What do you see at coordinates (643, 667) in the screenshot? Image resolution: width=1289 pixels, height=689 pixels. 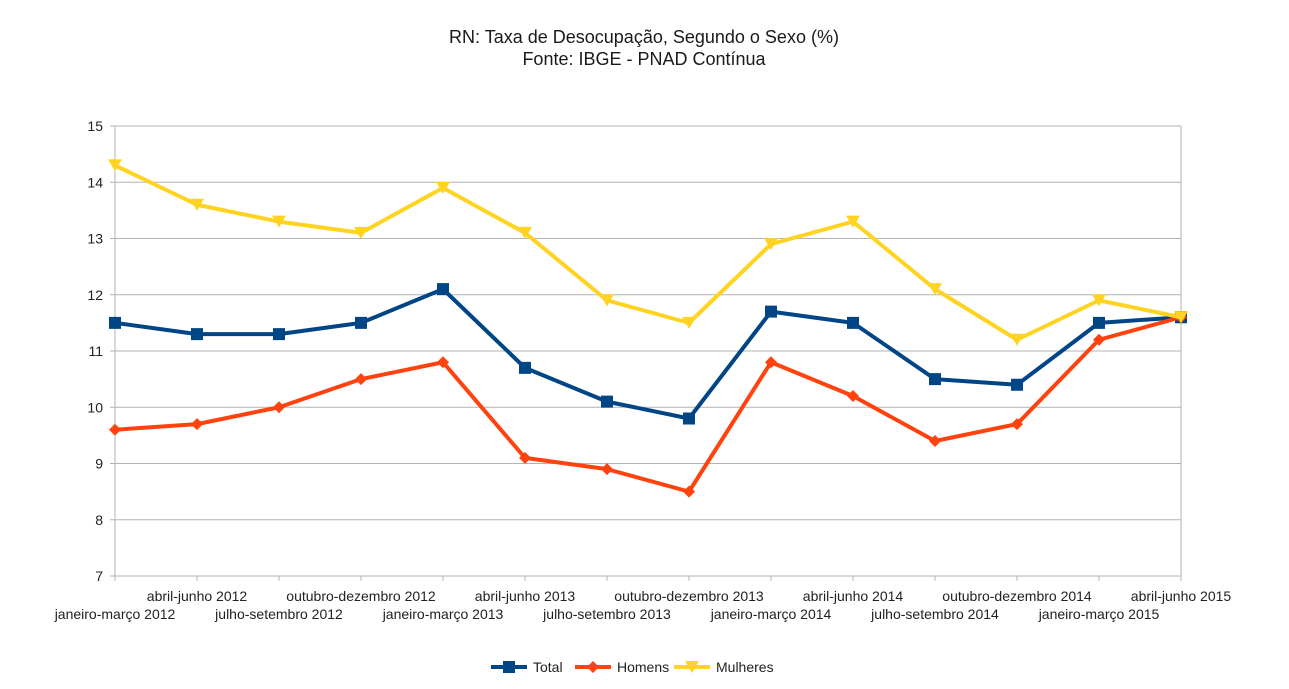 I see `legend-label: Homens` at bounding box center [643, 667].